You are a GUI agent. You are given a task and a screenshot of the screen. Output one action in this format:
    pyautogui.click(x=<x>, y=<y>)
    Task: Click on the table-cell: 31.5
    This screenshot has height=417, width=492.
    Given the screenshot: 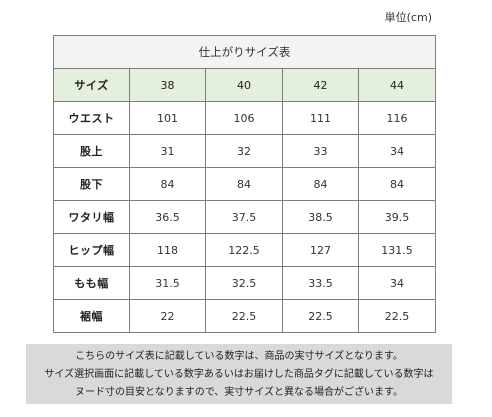 What is the action you would take?
    pyautogui.click(x=167, y=283)
    